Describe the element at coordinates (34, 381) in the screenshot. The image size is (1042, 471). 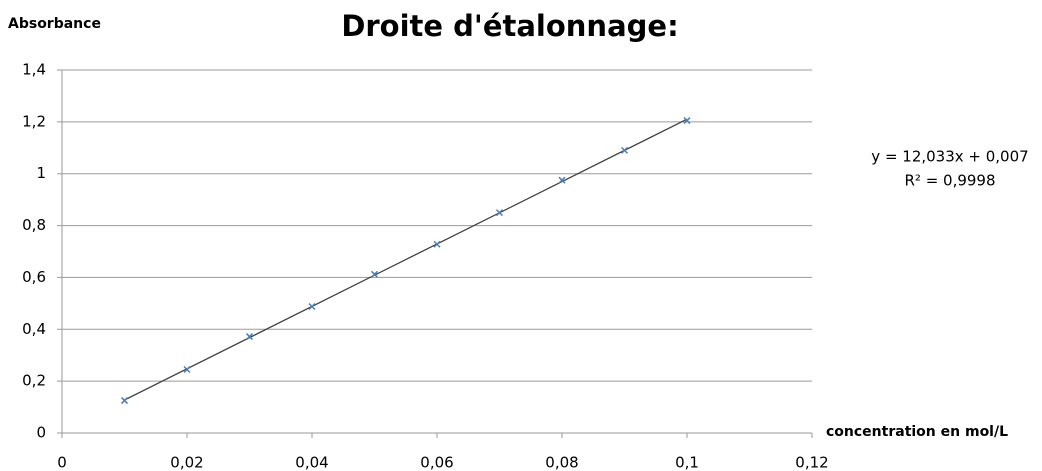
I see `y-tick-label: 0,2` at that location.